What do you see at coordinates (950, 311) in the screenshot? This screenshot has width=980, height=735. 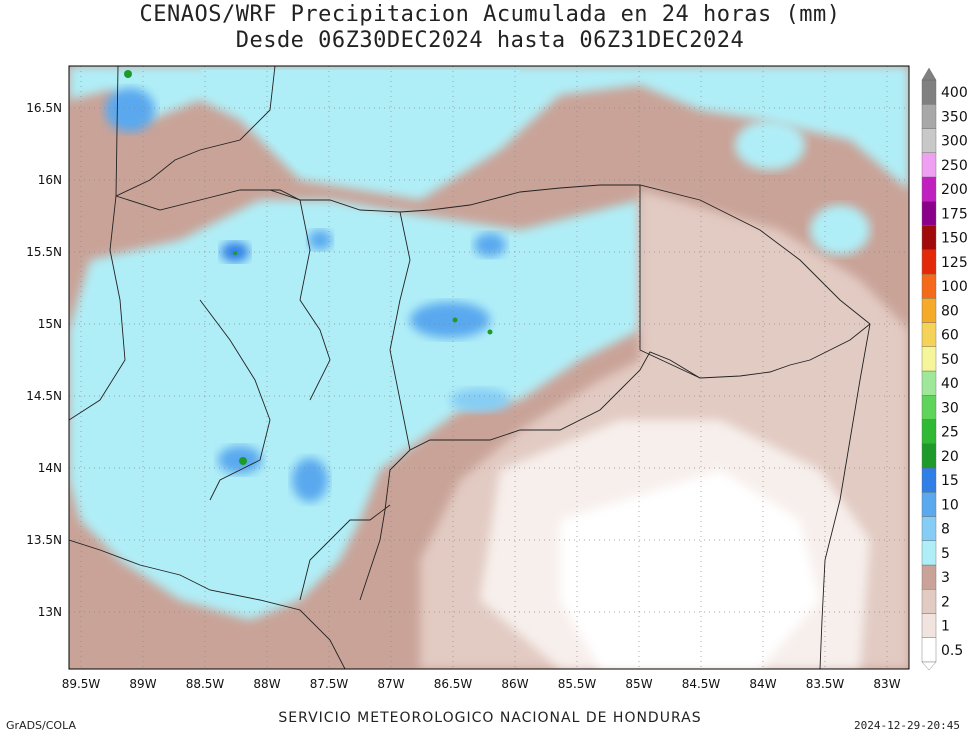 I see `colorbar-label: 80` at bounding box center [950, 311].